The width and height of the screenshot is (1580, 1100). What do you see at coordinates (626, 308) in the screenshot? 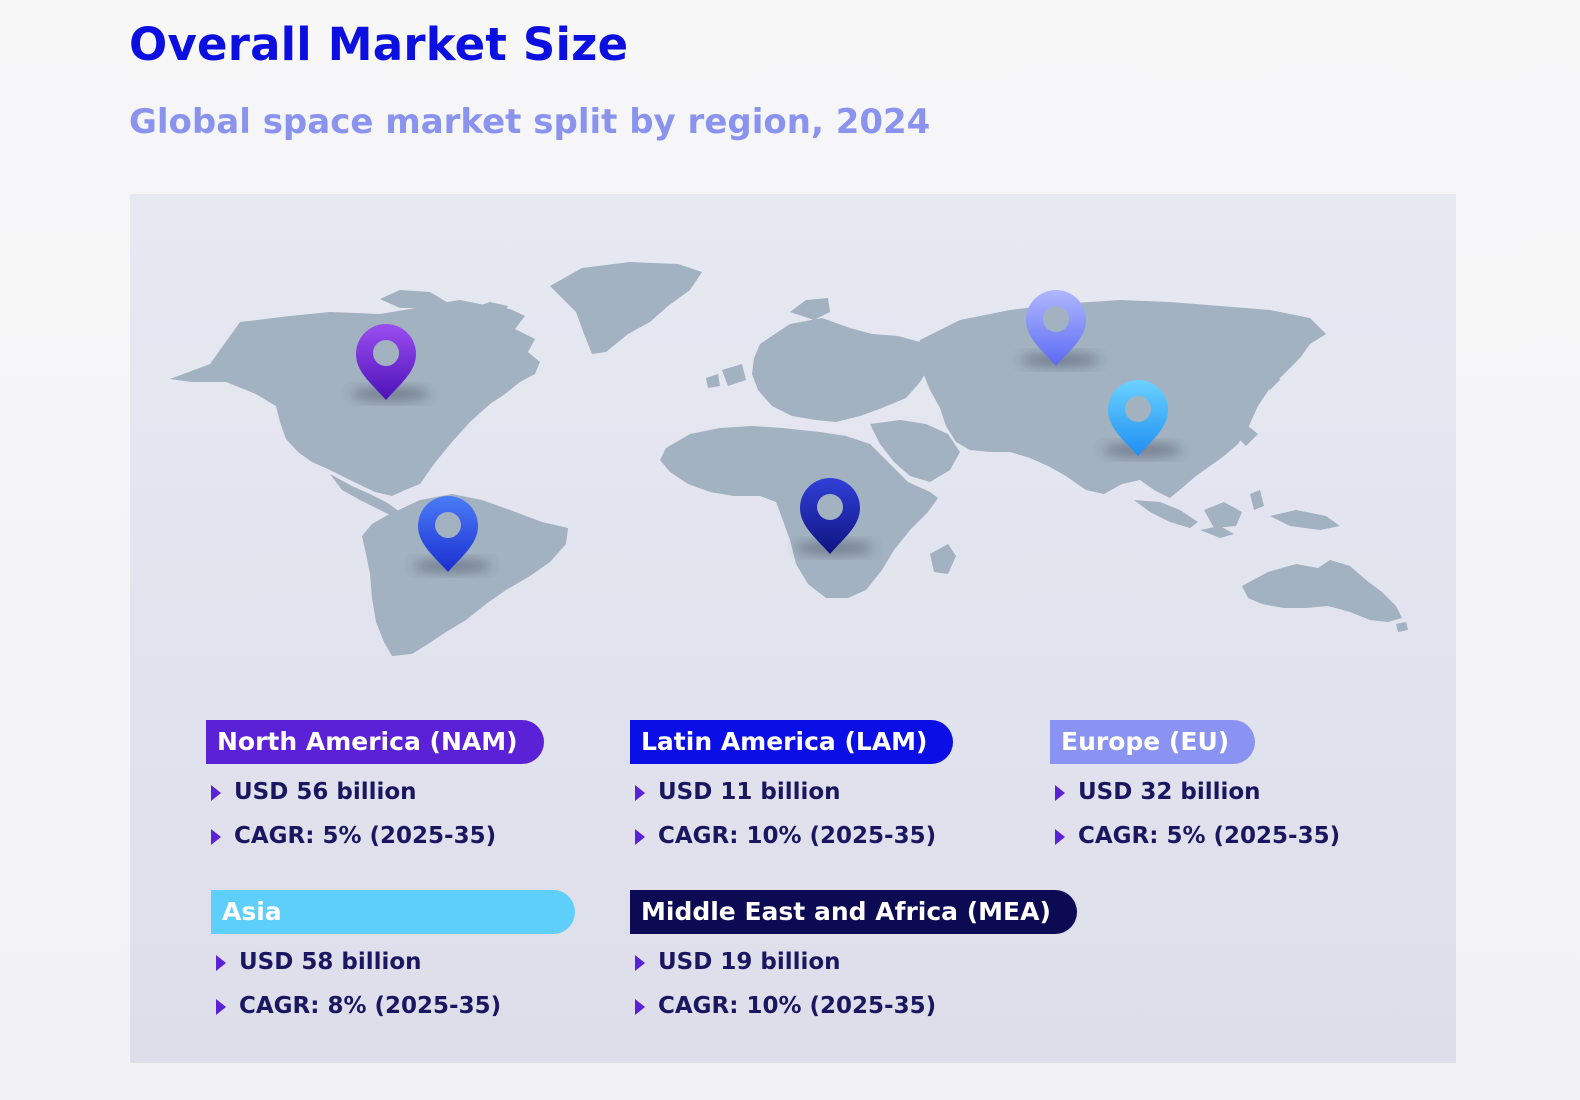
I see `greenland-landmass` at bounding box center [626, 308].